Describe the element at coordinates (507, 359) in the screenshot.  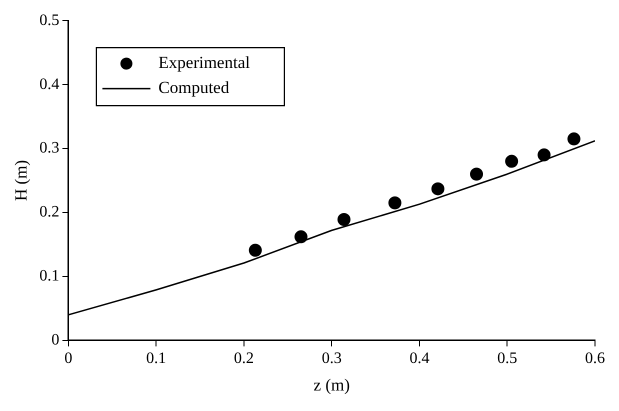
I see `x-tick-label: 0.5` at that location.